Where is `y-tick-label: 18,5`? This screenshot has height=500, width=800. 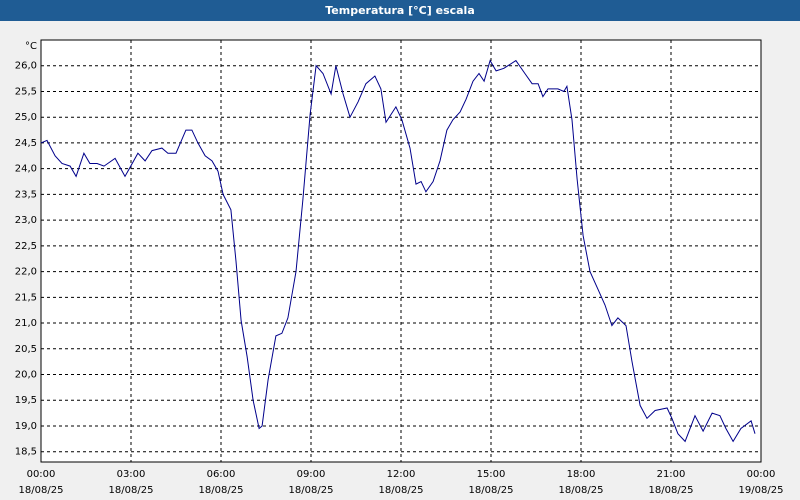 y-tick-label: 18,5 is located at coordinates (26, 452).